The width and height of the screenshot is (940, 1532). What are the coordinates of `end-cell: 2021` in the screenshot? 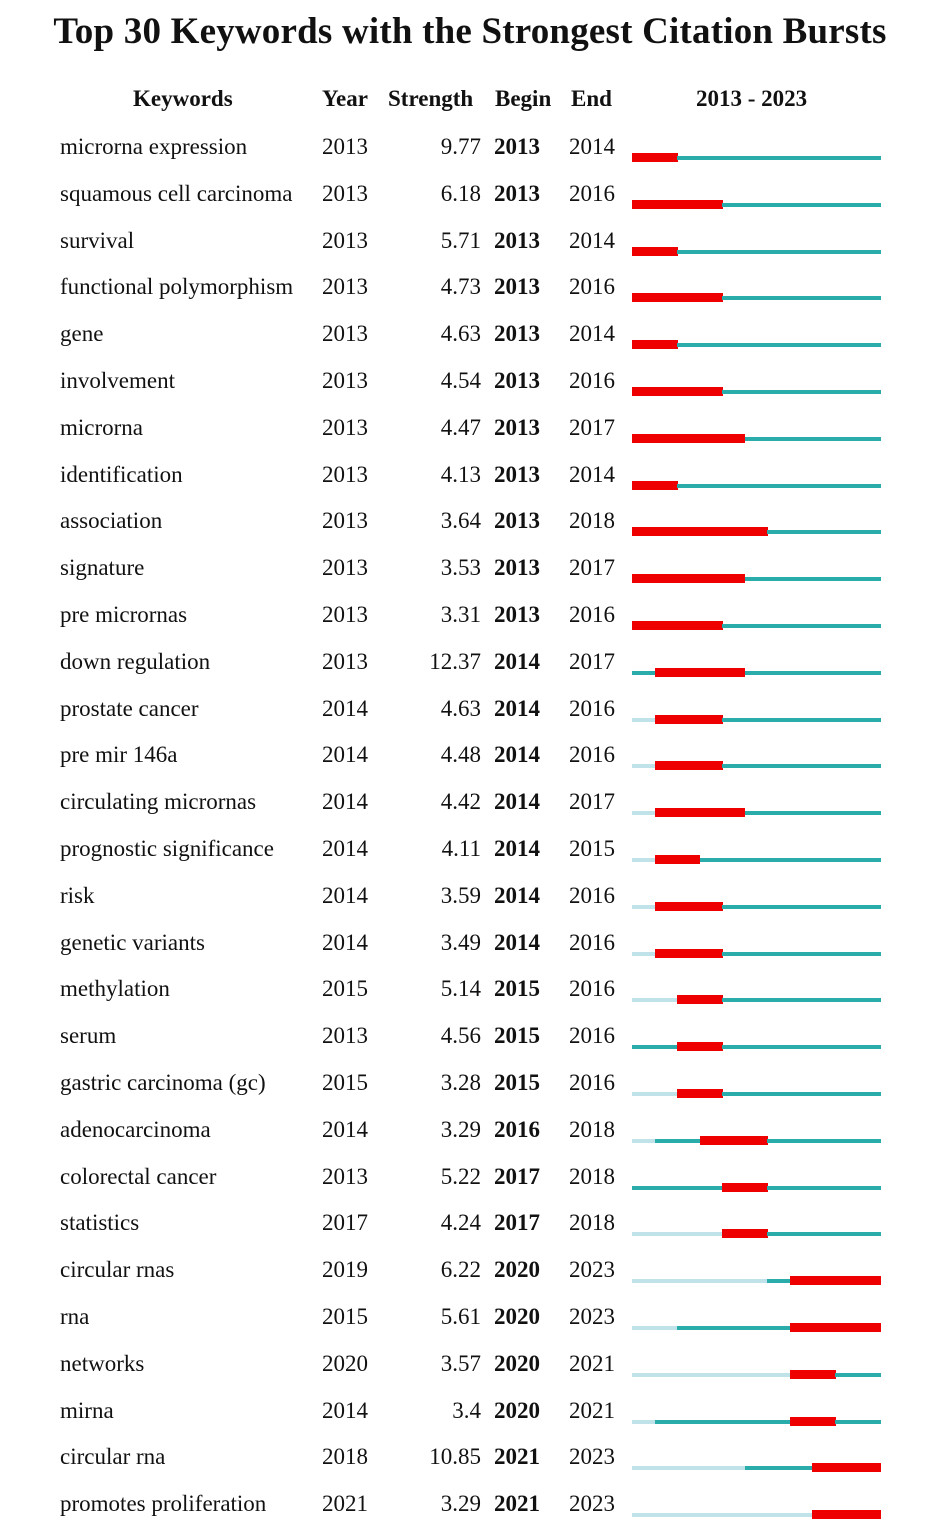 It's located at (592, 1410).